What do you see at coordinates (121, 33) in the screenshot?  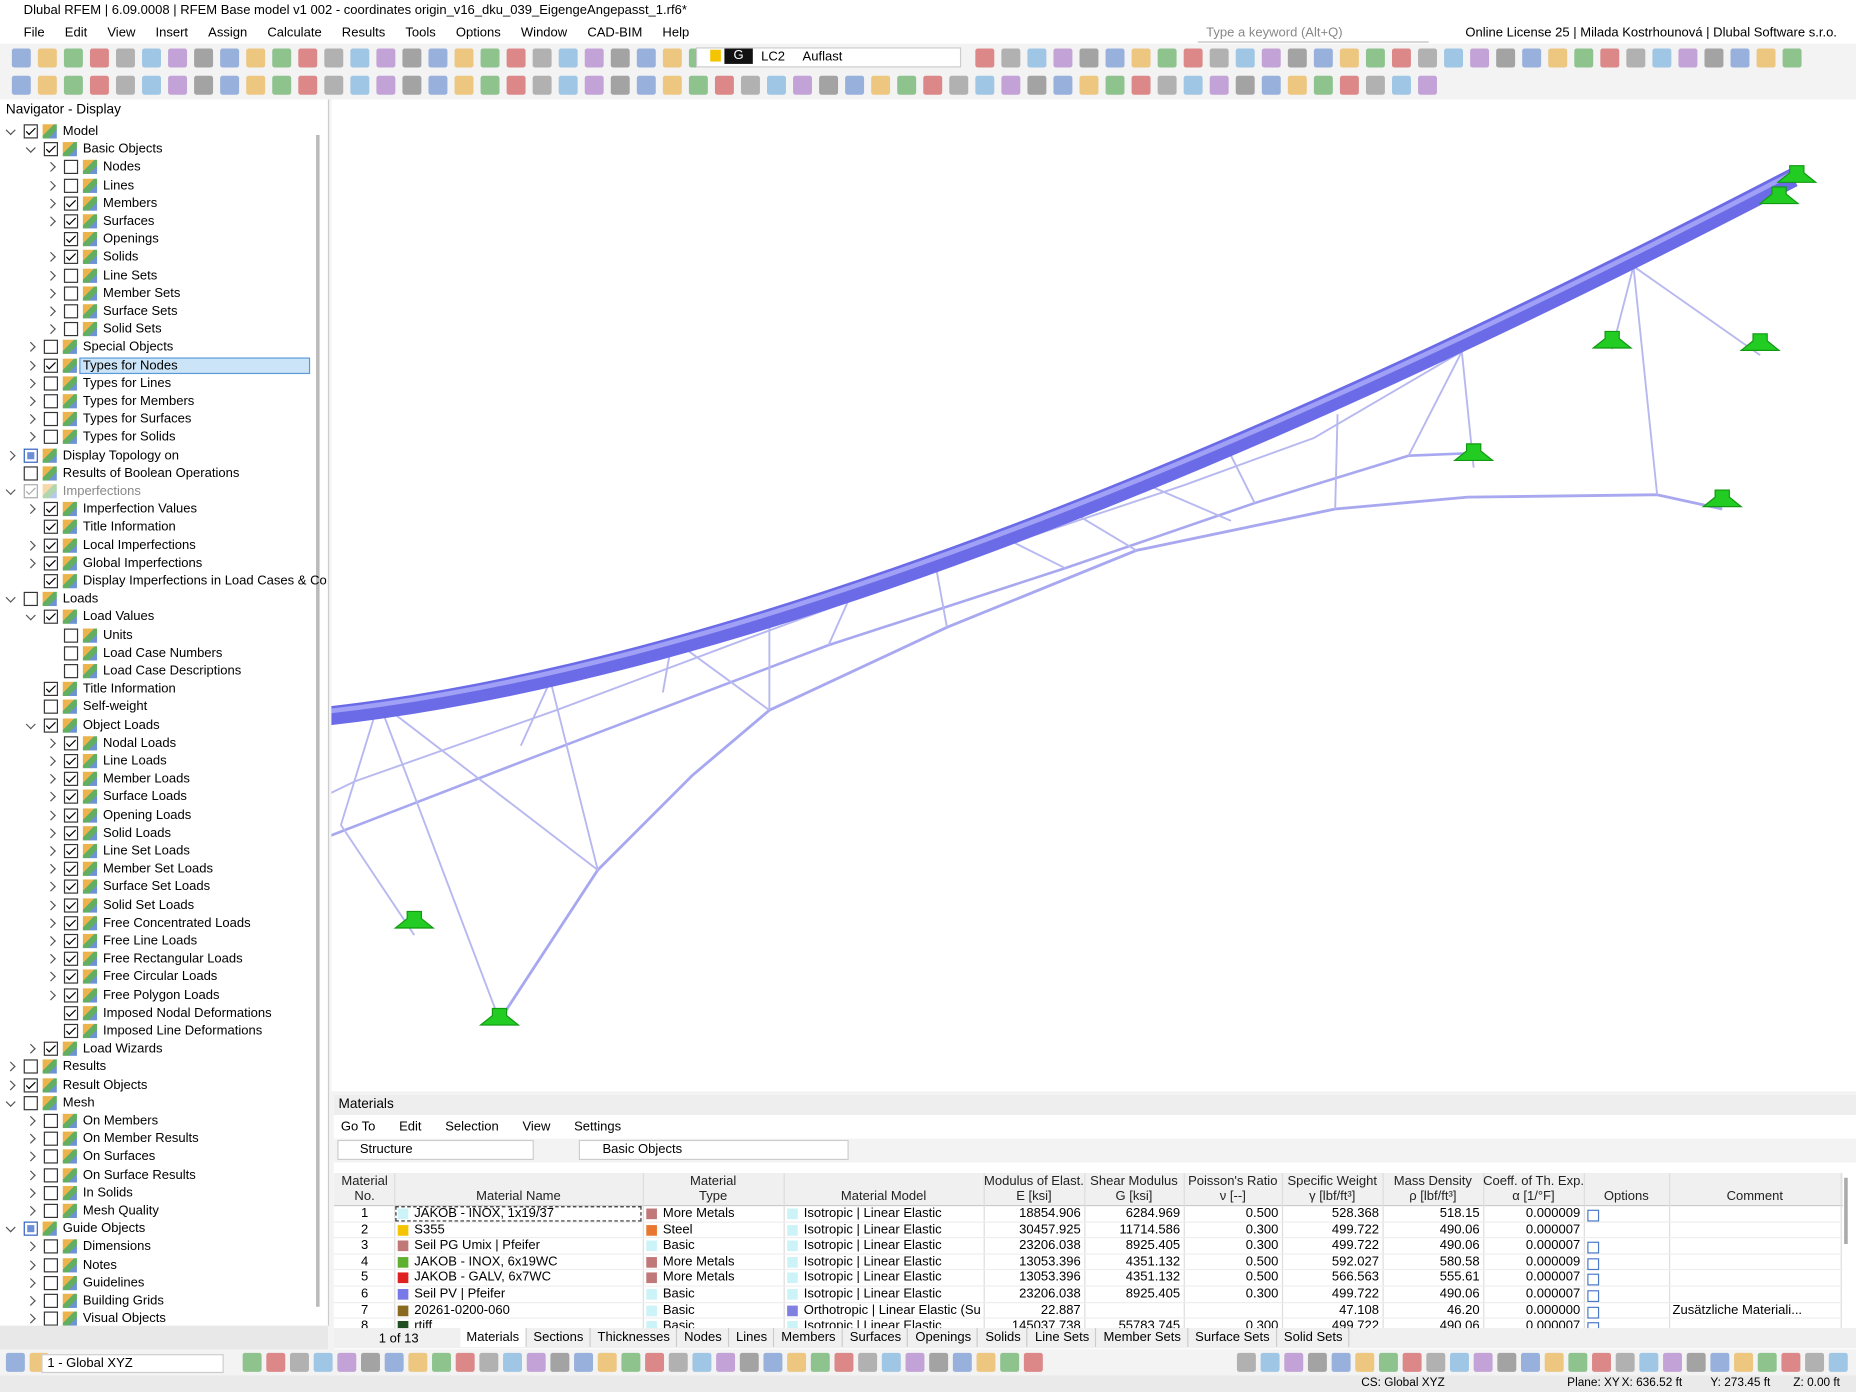 I see `menu-item: View` at bounding box center [121, 33].